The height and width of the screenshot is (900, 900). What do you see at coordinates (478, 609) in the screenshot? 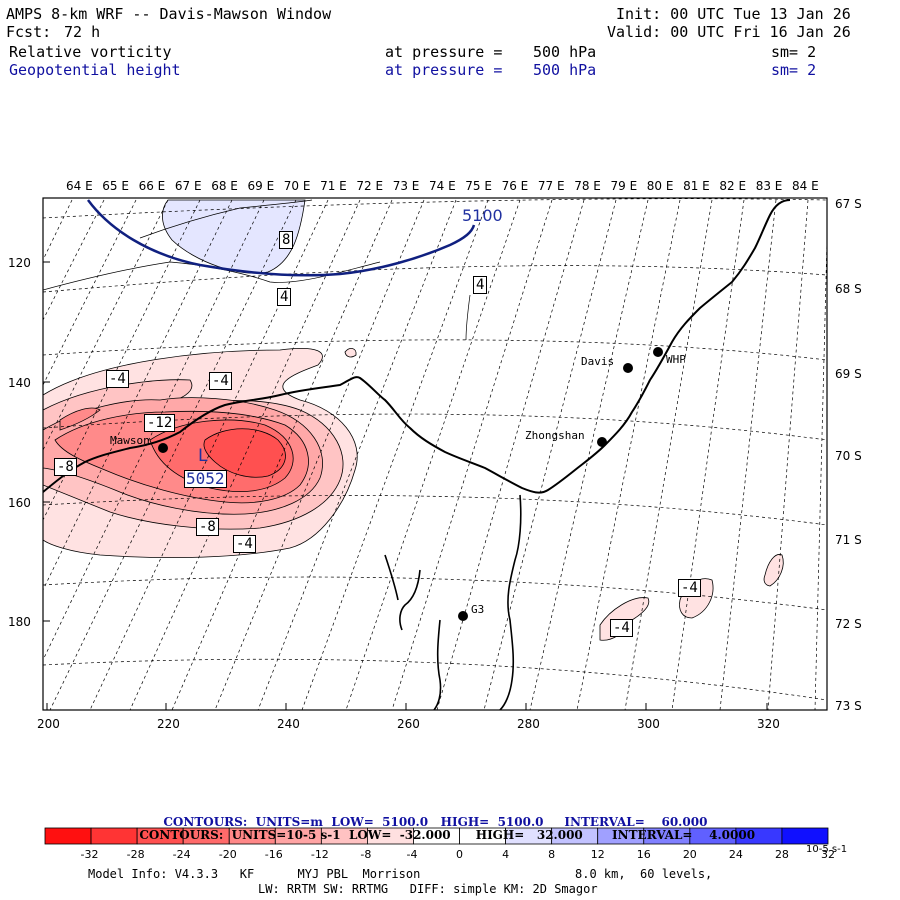
I see `station-label: G3` at bounding box center [478, 609].